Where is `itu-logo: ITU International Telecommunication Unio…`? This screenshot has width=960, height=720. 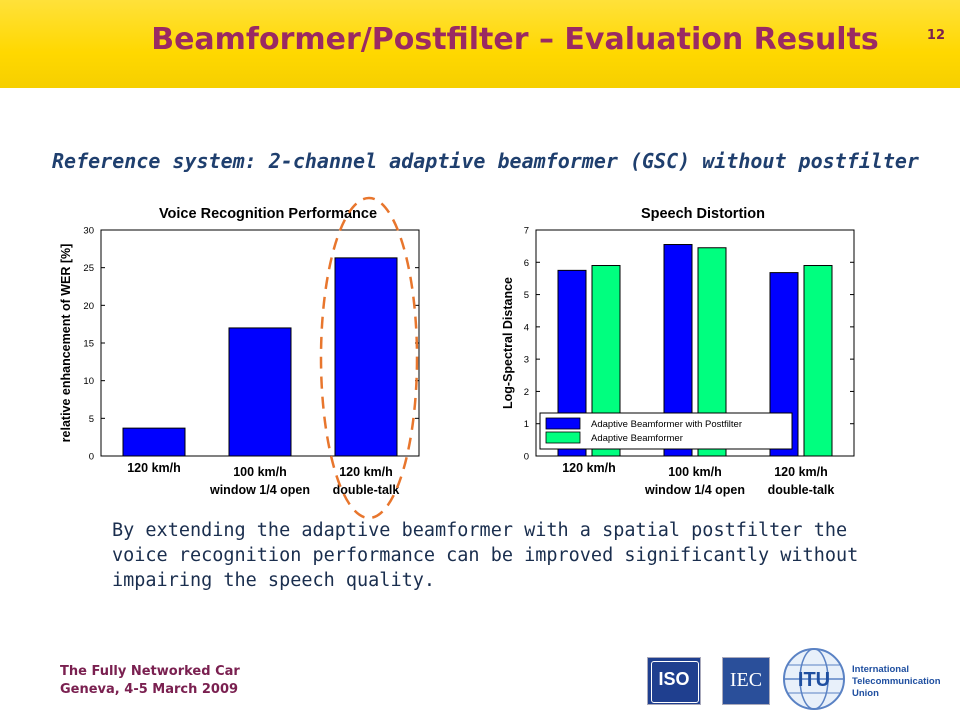
itu-logo: ITU International Telecommunication Unio… is located at coordinates (862, 679).